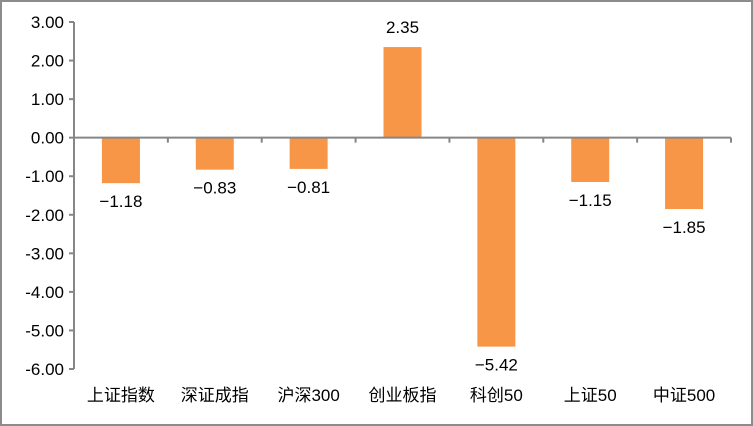 Image resolution: width=753 pixels, height=426 pixels. I want to click on category-labels: 上证指数 深证成指 沪深300 创业板指 科创50 上证50 中证500, so click(401, 395).